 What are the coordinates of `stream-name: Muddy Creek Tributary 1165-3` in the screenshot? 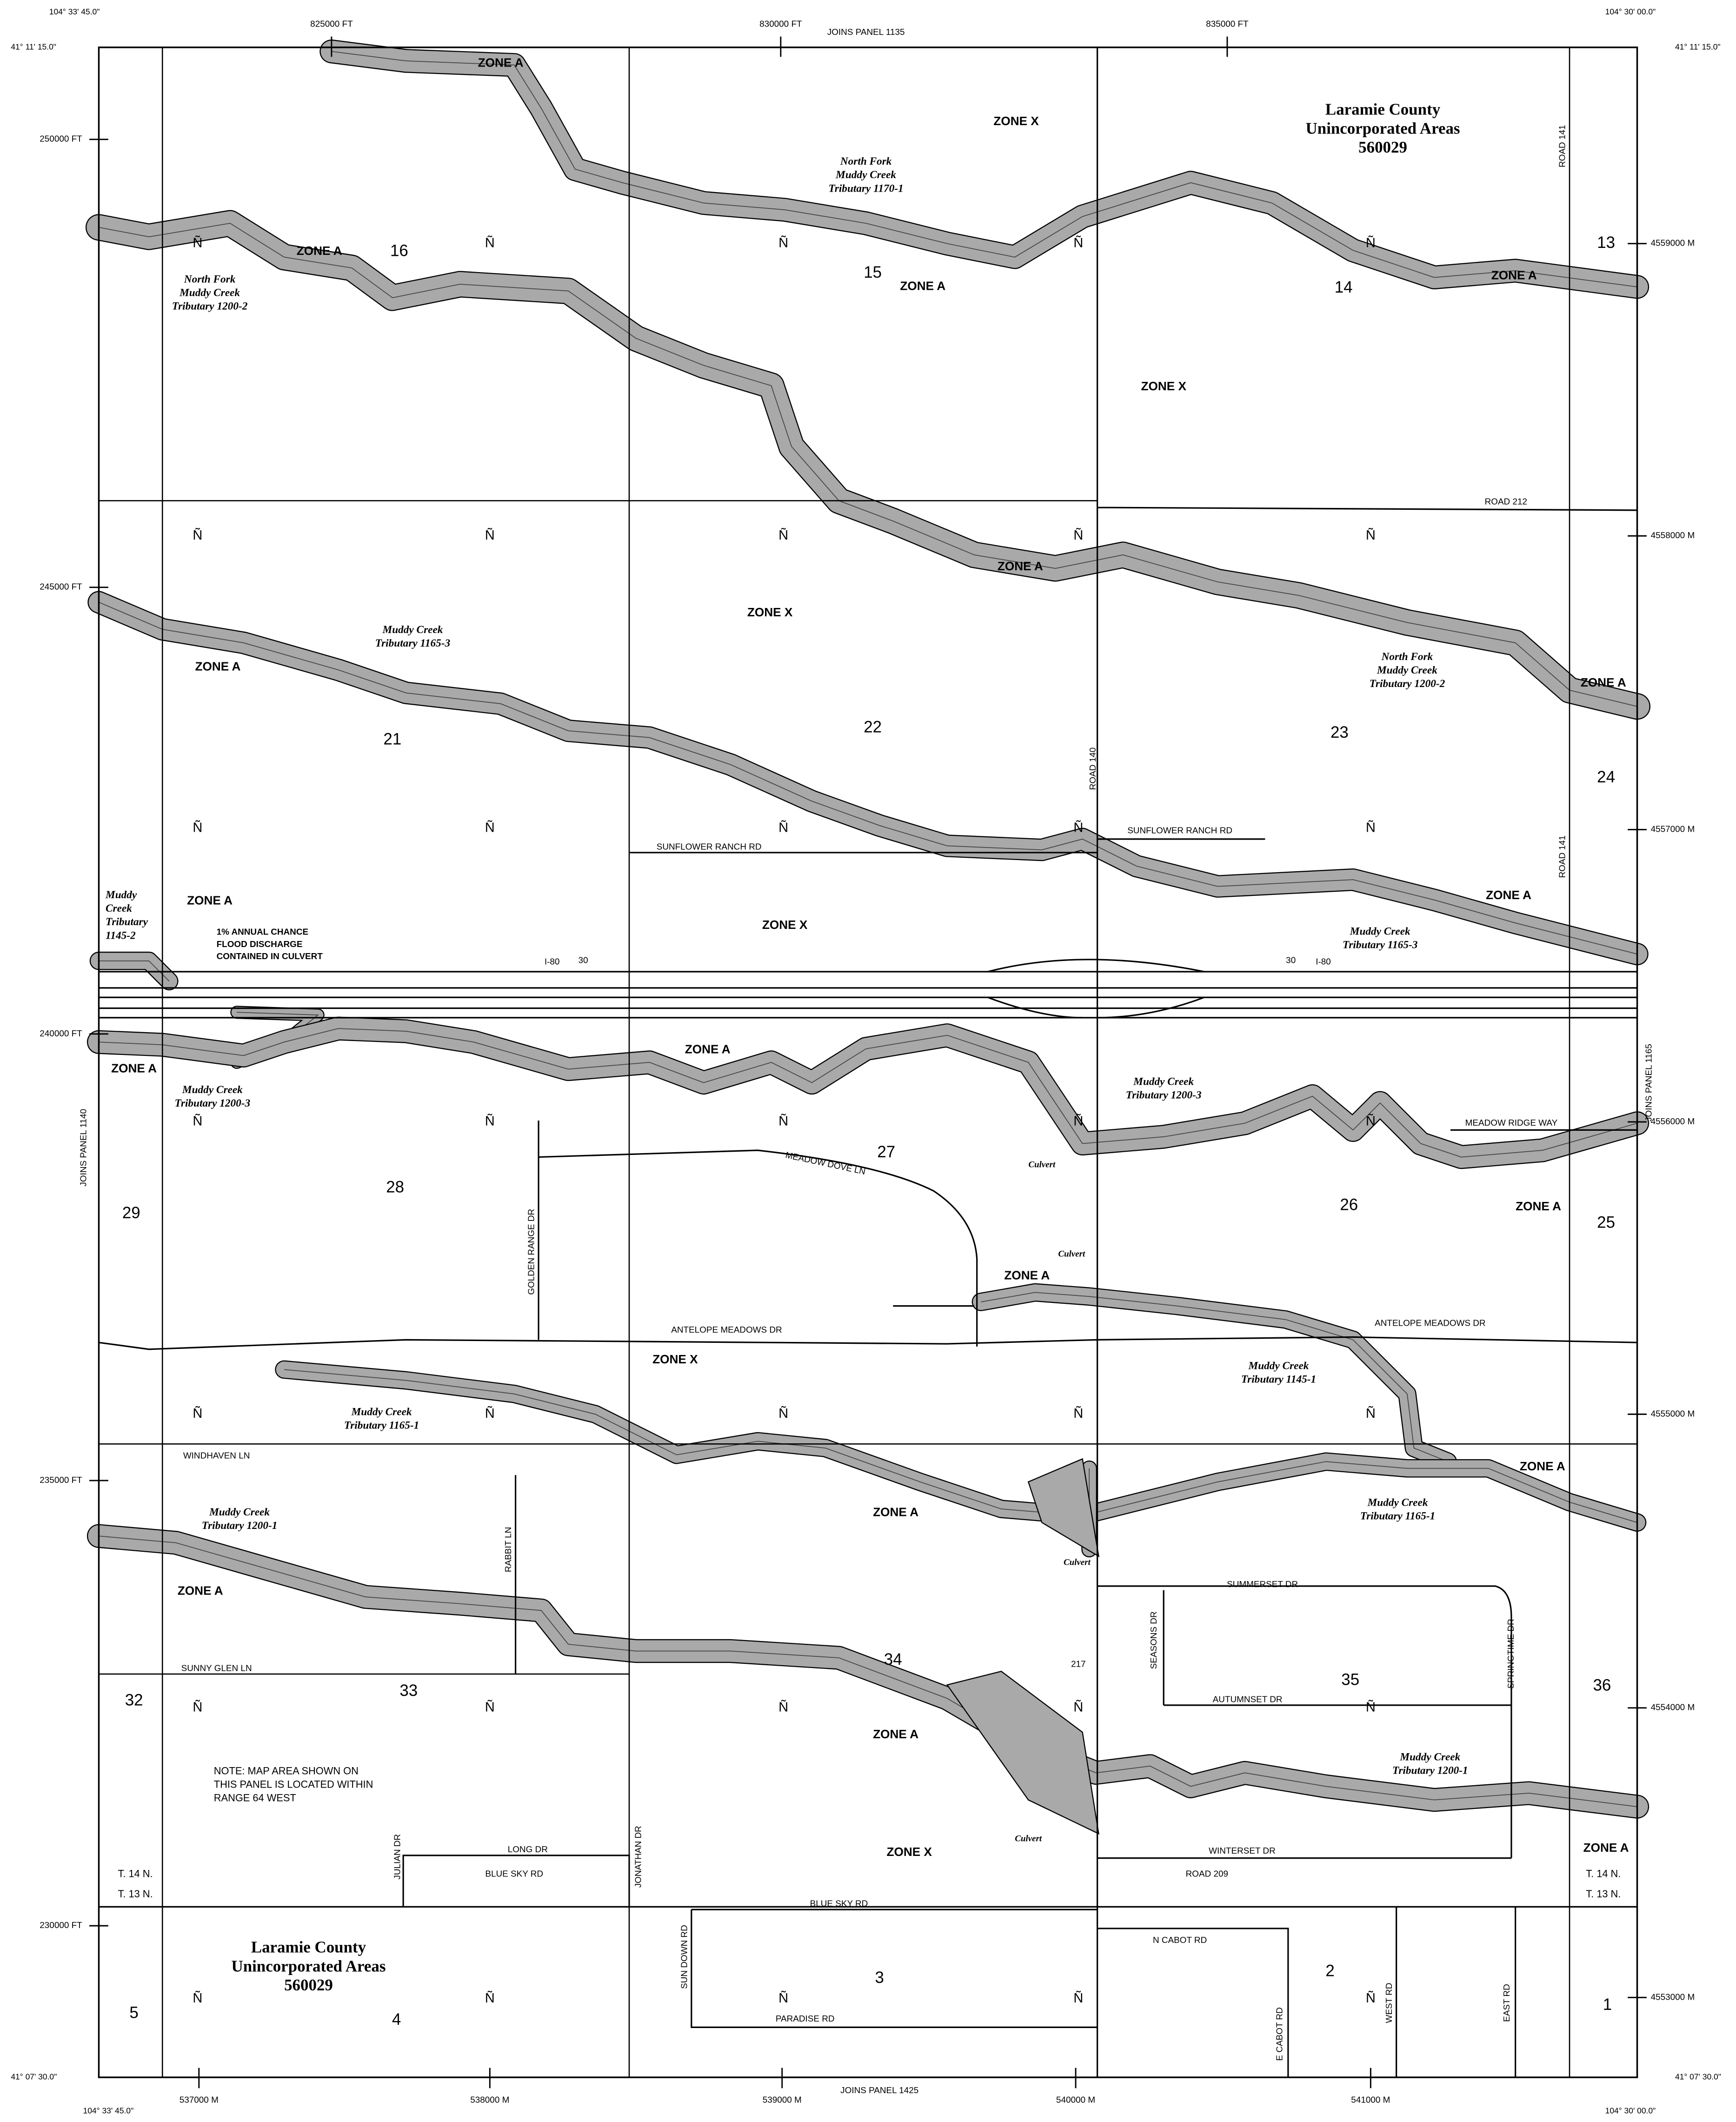 It's located at (1380, 939).